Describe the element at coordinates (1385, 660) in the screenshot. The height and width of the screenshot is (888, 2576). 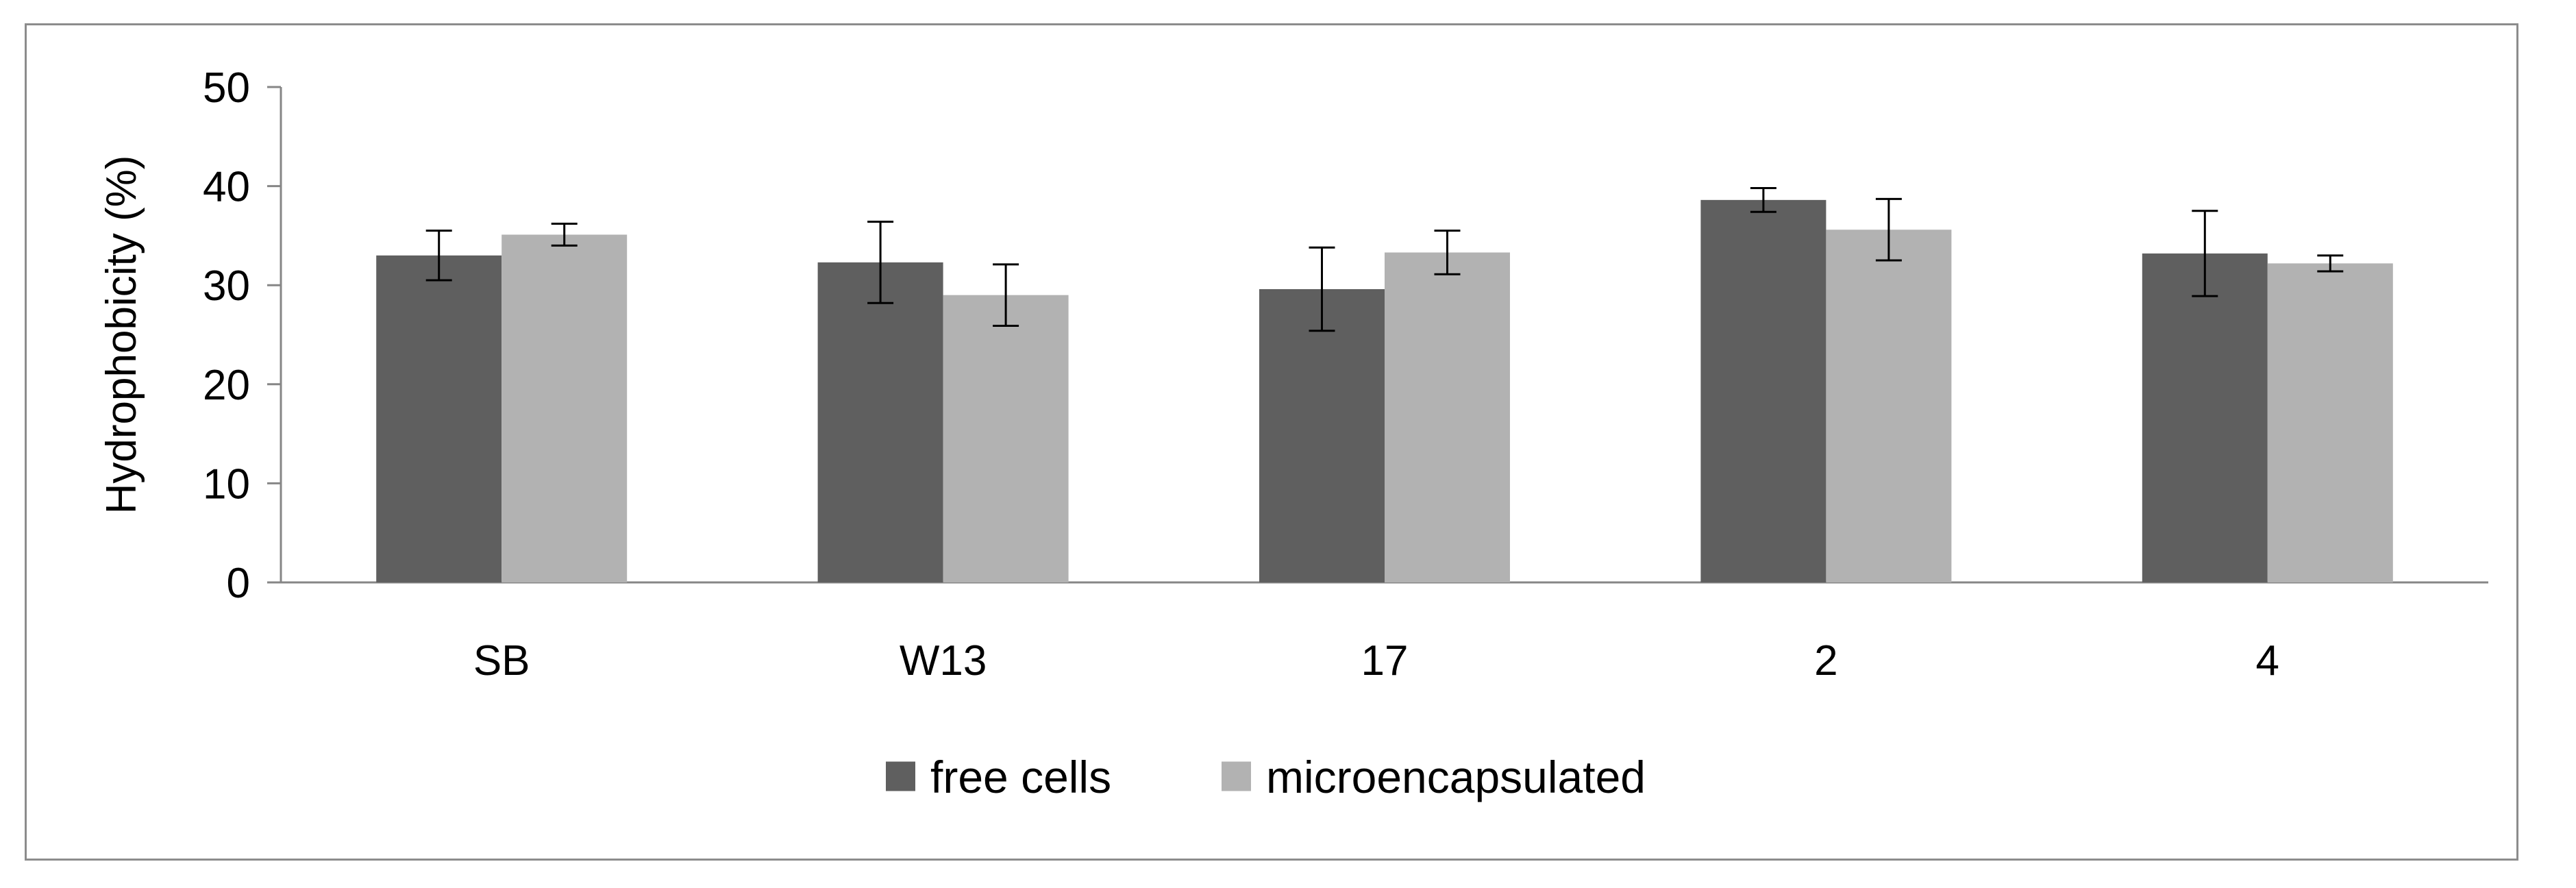
I see `x-tick-label: 17` at that location.